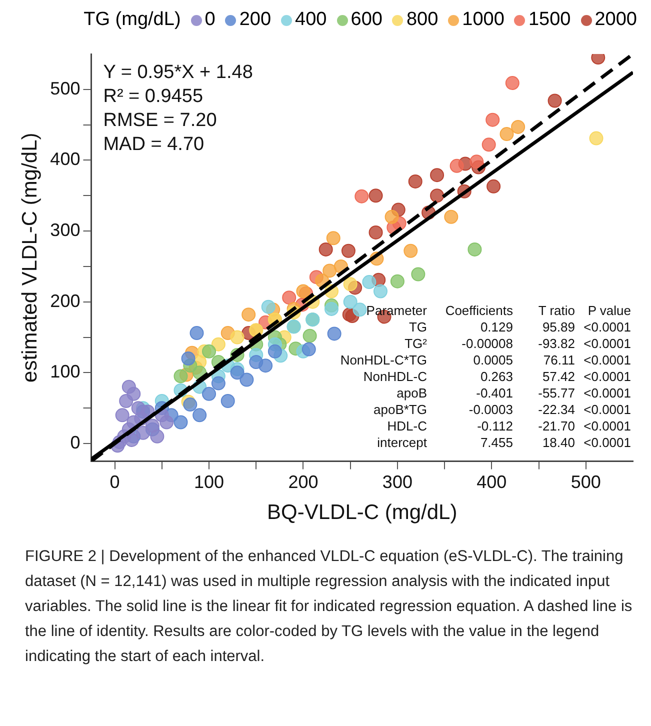 This screenshot has width=651, height=726. What do you see at coordinates (153, 96) in the screenshot?
I see `annotation: R² = 0.9455` at bounding box center [153, 96].